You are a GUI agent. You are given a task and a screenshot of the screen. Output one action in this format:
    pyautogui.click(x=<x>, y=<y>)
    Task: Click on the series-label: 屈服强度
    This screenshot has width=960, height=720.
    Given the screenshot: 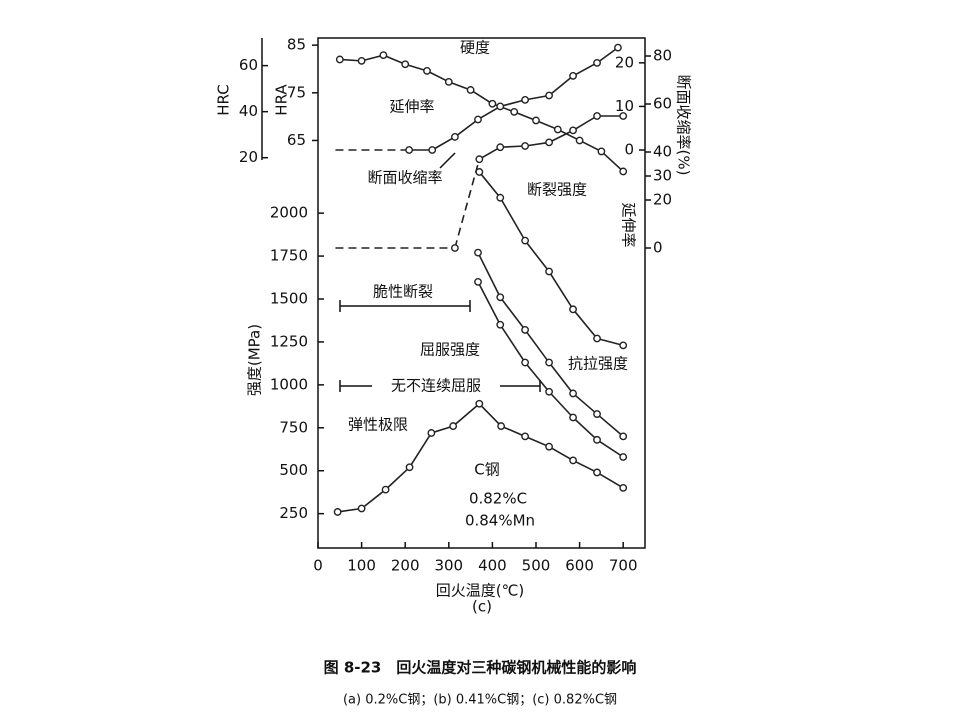 What is the action you would take?
    pyautogui.click(x=450, y=350)
    